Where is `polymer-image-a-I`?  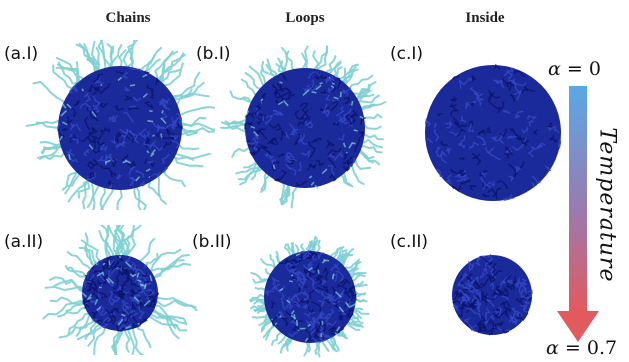 polymer-image-a-I is located at coordinates (120, 125).